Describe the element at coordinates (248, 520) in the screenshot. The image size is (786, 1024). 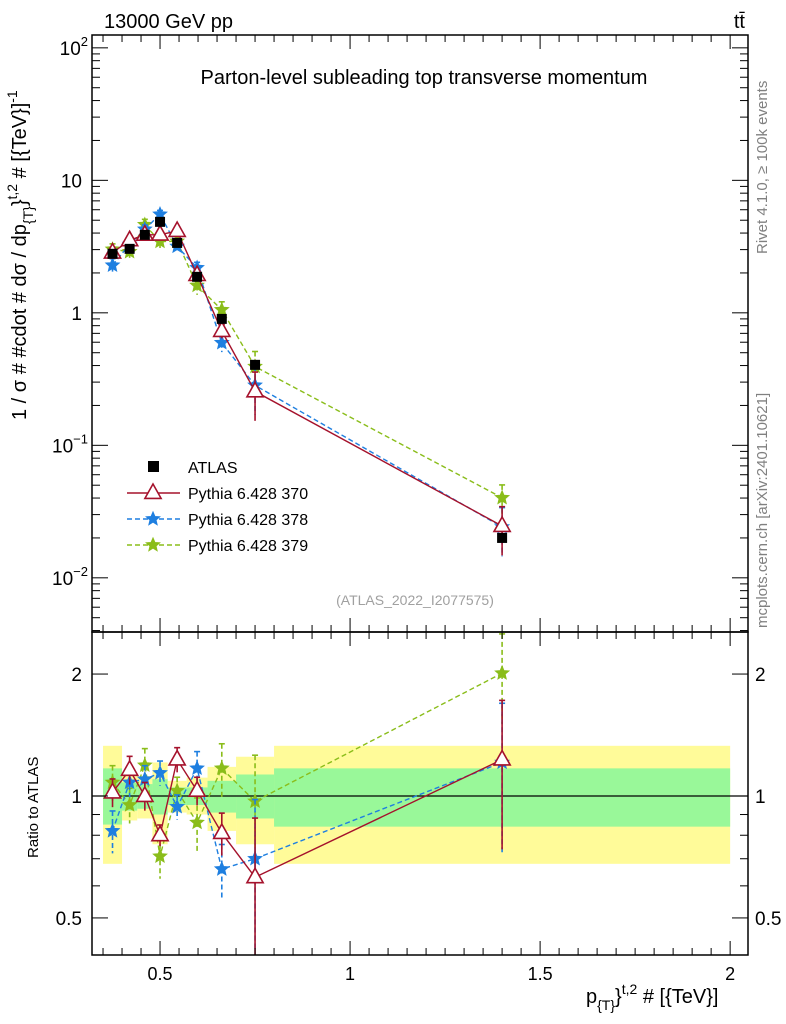
I see `legend-label: Pythia 6.428 378` at that location.